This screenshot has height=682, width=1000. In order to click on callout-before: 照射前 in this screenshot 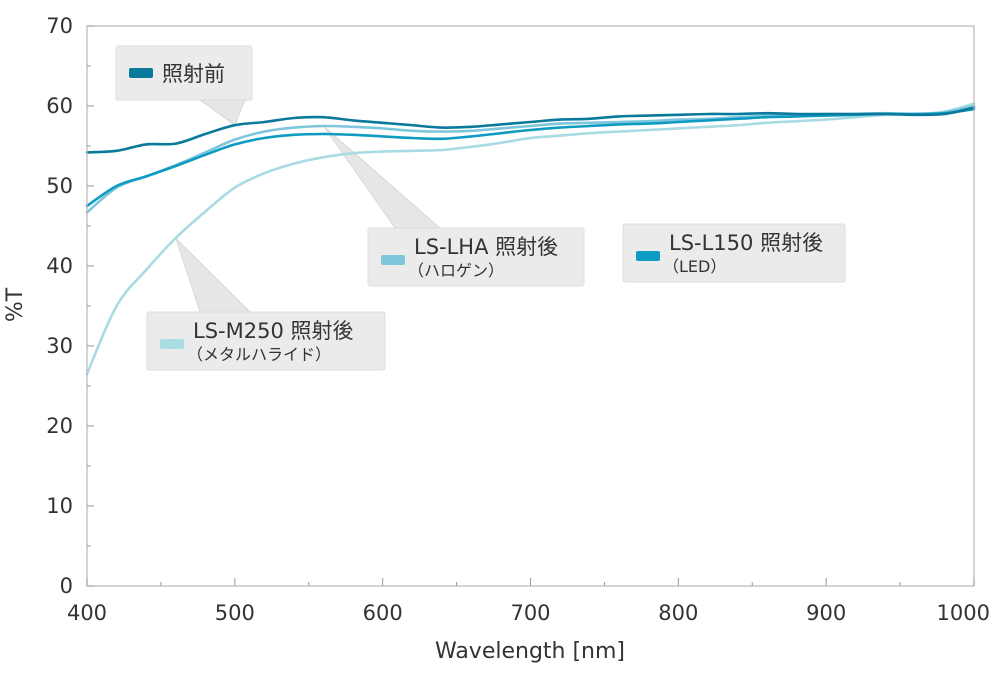, I will do `click(184, 73)`.